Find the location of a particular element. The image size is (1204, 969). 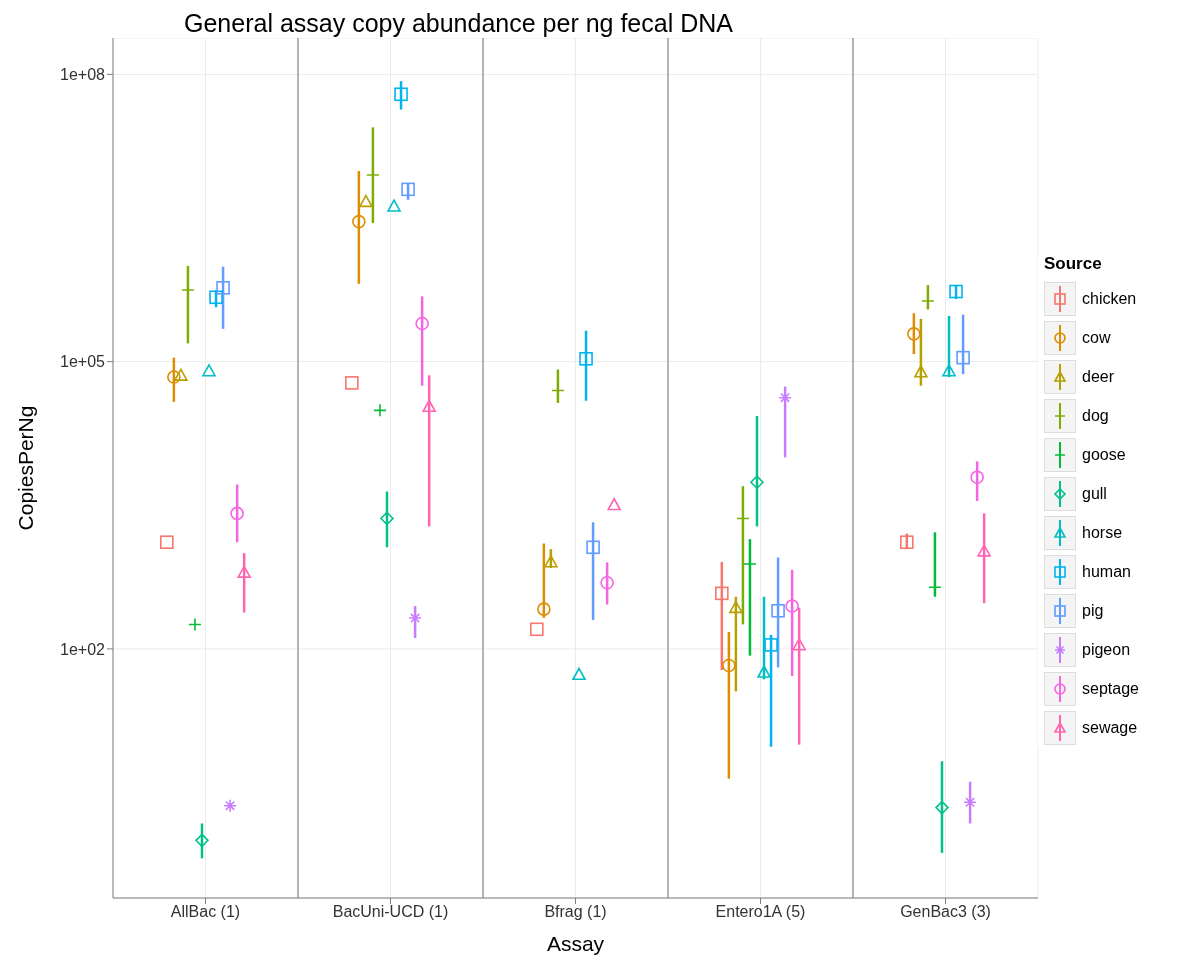

y-tick-label: 1e+05 is located at coordinates (83, 362).